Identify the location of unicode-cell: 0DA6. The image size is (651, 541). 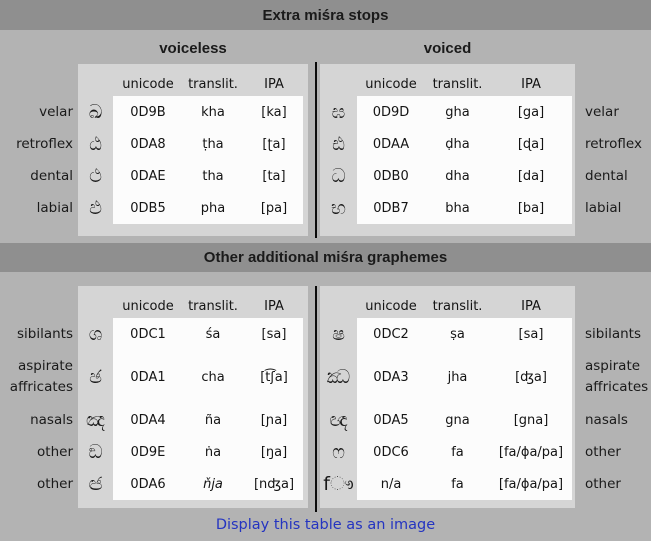
(148, 484).